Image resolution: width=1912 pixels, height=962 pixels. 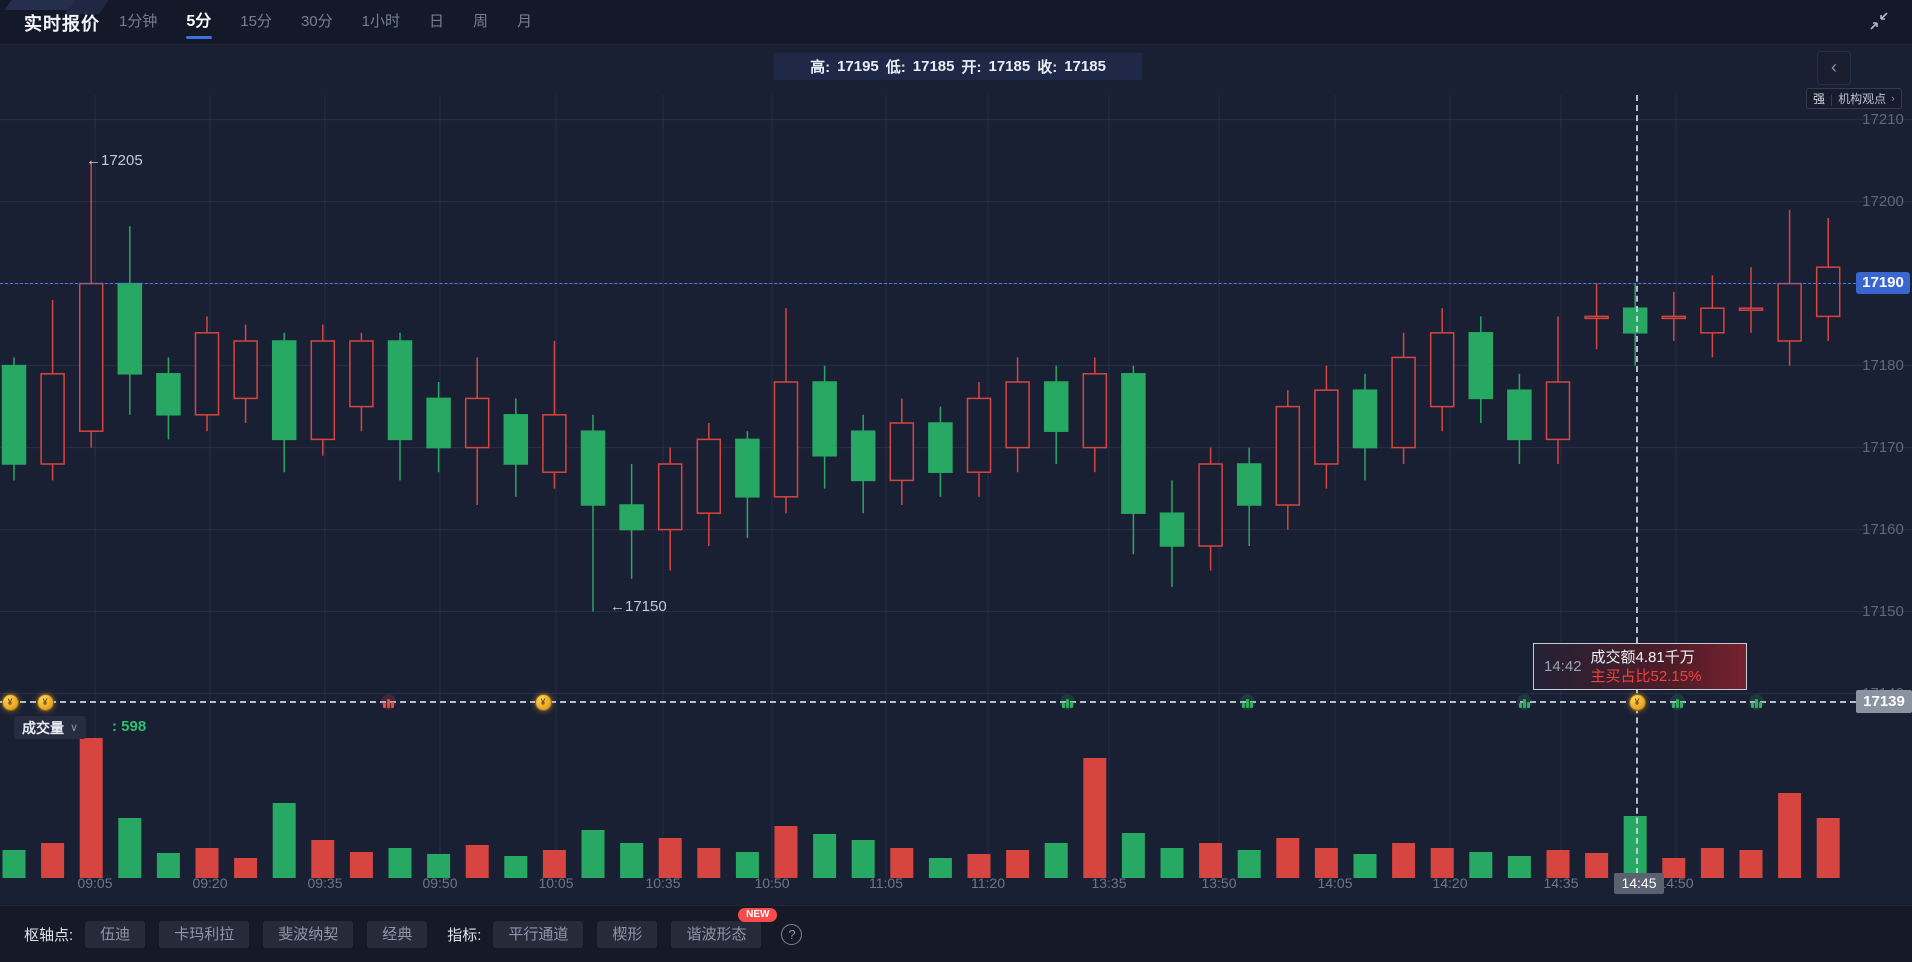 I want to click on indicator-label: 指标:, so click(x=464, y=935).